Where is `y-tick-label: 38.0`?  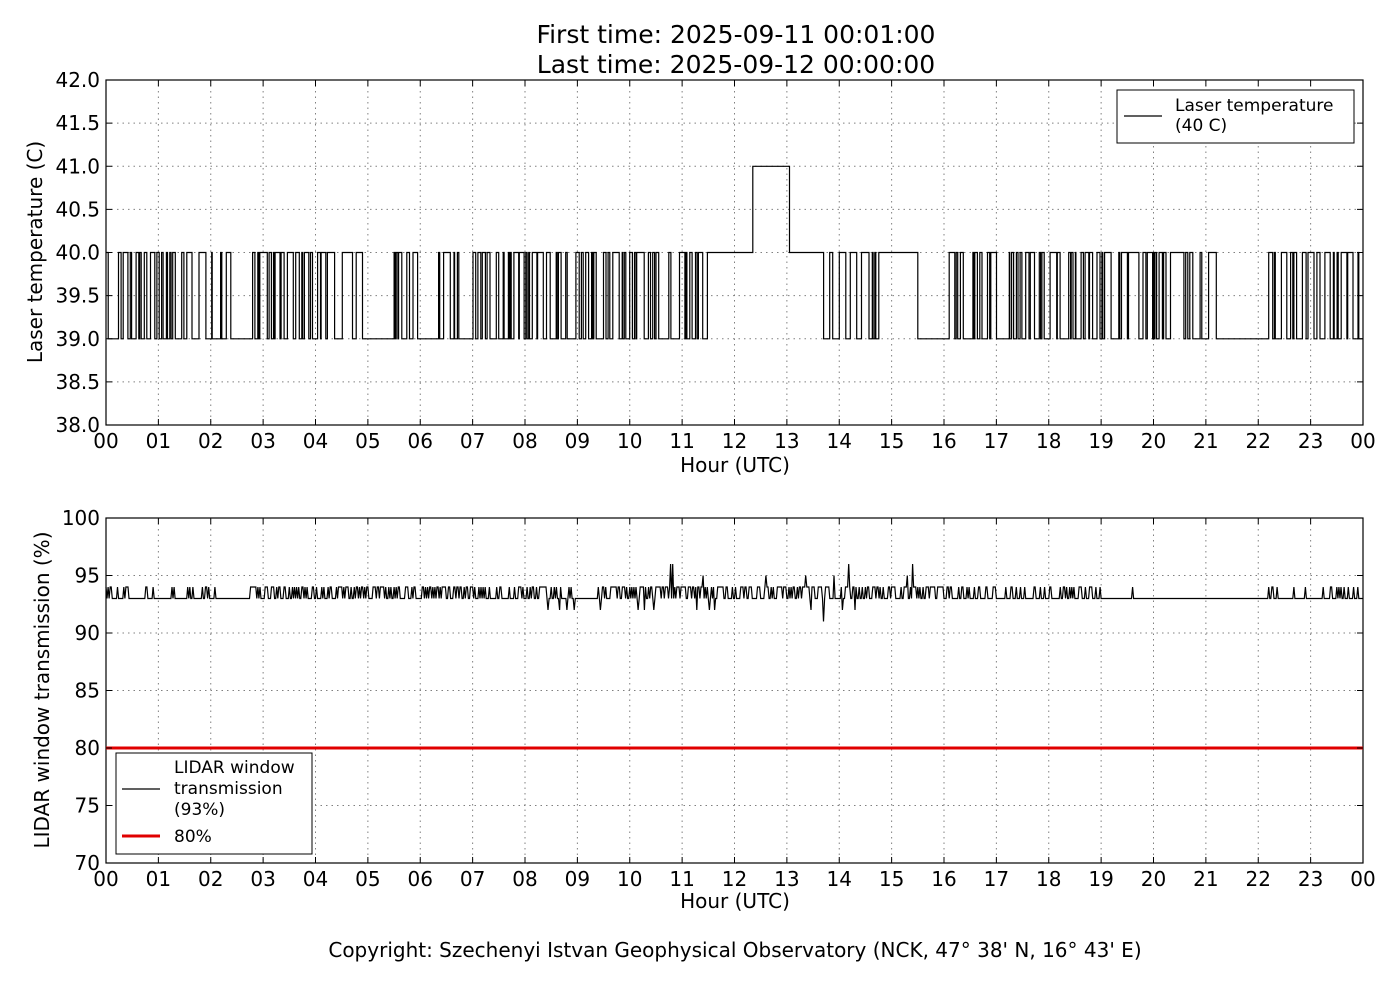 y-tick-label: 38.0 is located at coordinates (77, 425).